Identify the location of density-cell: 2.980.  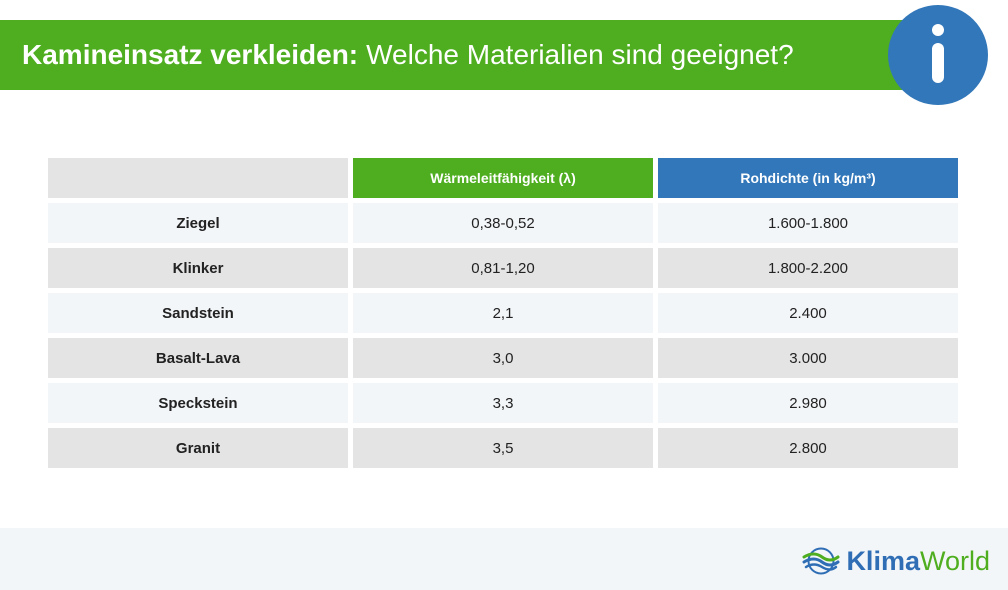
(808, 403).